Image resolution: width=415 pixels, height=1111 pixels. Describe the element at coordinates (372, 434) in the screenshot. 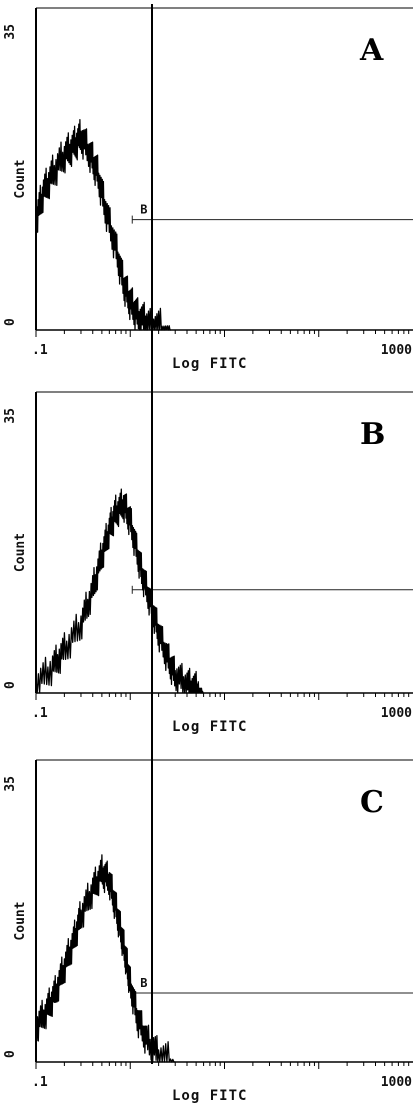

I see `panel-letter: B` at that location.